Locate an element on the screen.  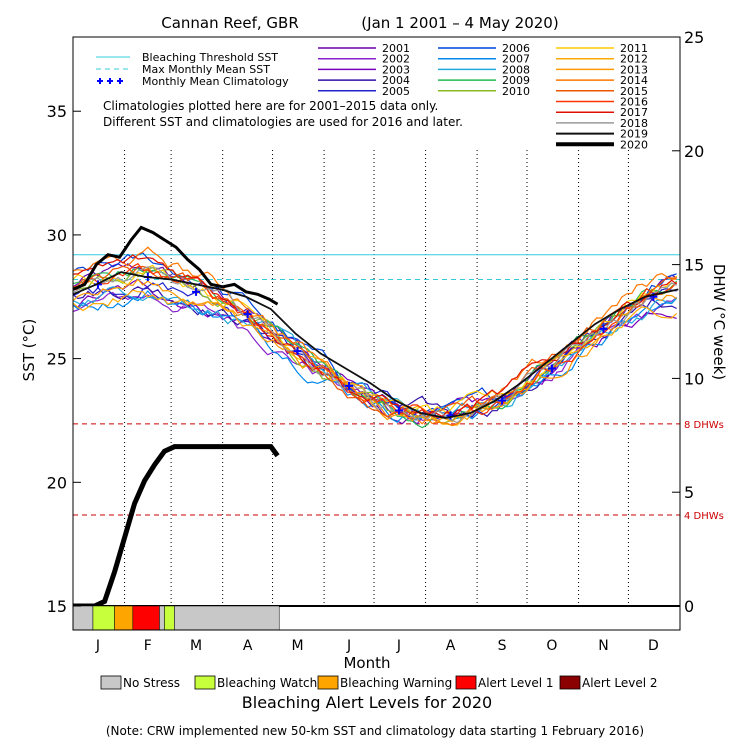
sst-line-2012 is located at coordinates (375, 357).